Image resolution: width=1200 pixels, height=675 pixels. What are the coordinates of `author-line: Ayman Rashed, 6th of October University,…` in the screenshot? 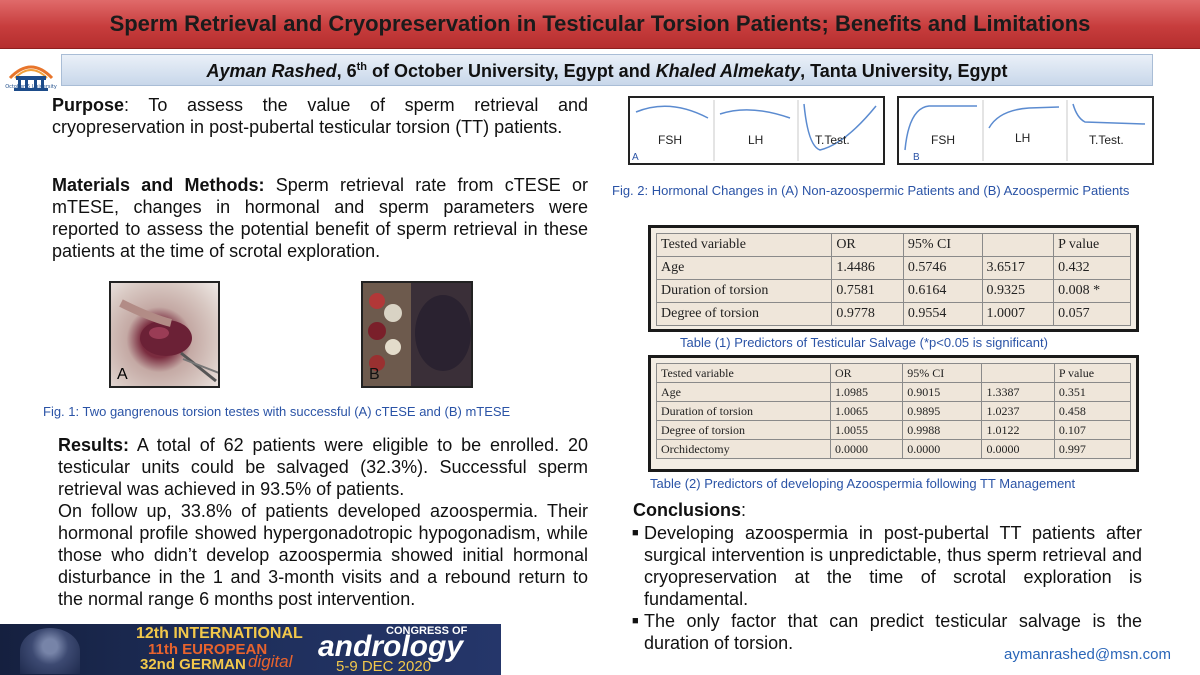 It's located at (607, 71).